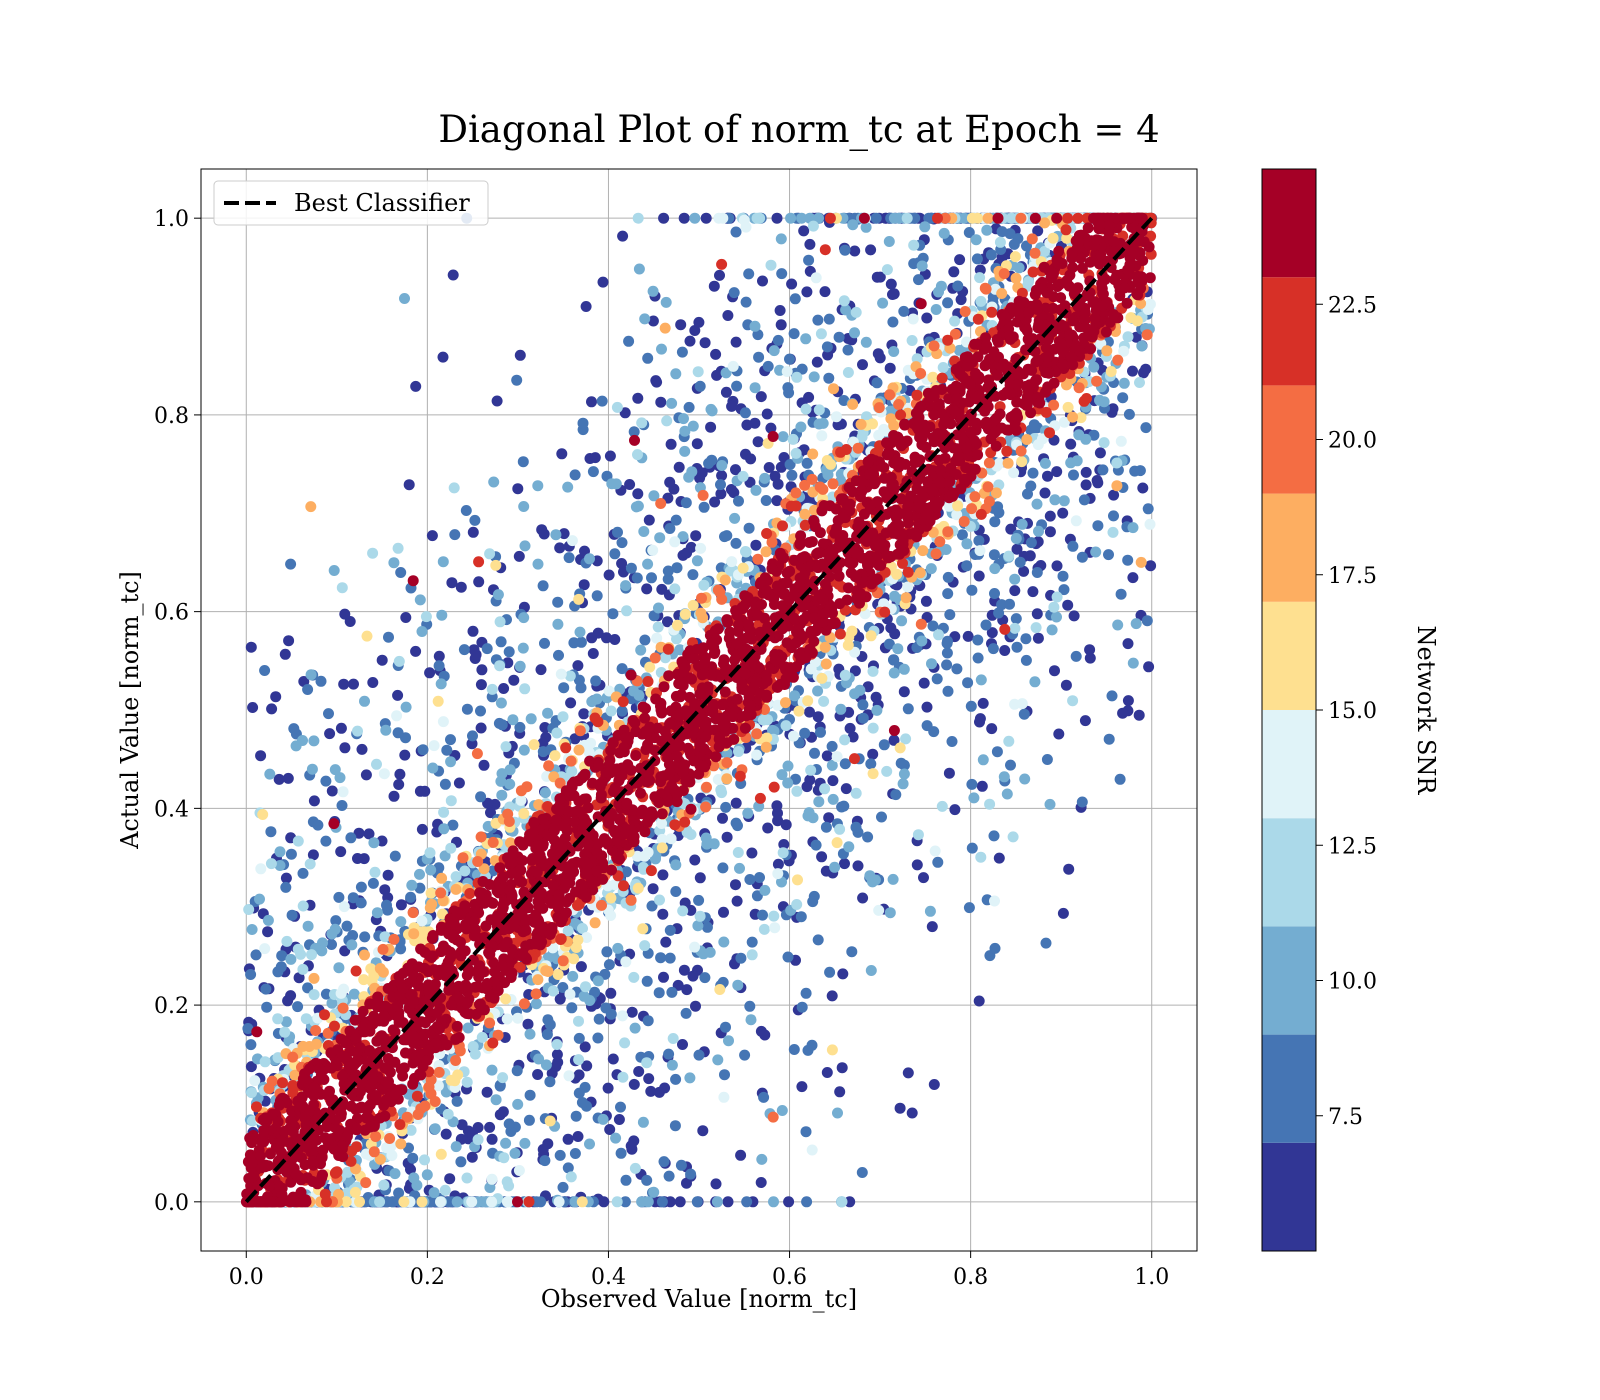  I want to click on chart-title: Diagonal Plot of norm_tc at Epoch = 4, so click(798, 130).